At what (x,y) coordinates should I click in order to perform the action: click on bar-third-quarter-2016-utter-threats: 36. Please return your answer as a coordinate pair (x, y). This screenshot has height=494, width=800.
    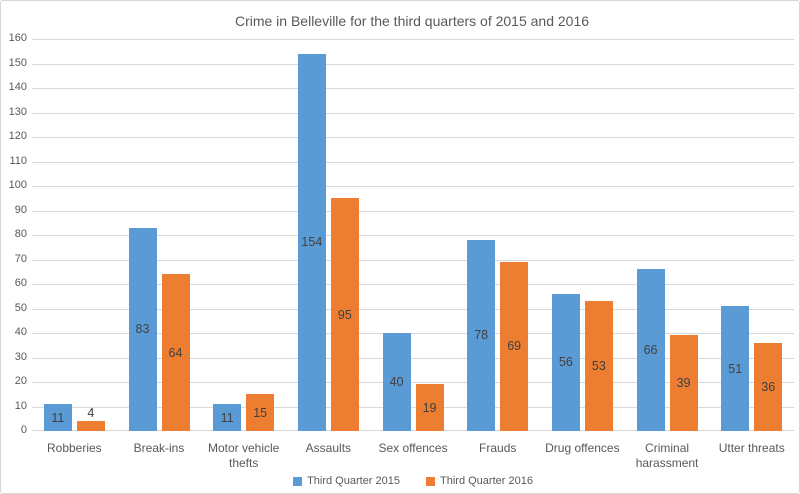
    Looking at the image, I should click on (768, 386).